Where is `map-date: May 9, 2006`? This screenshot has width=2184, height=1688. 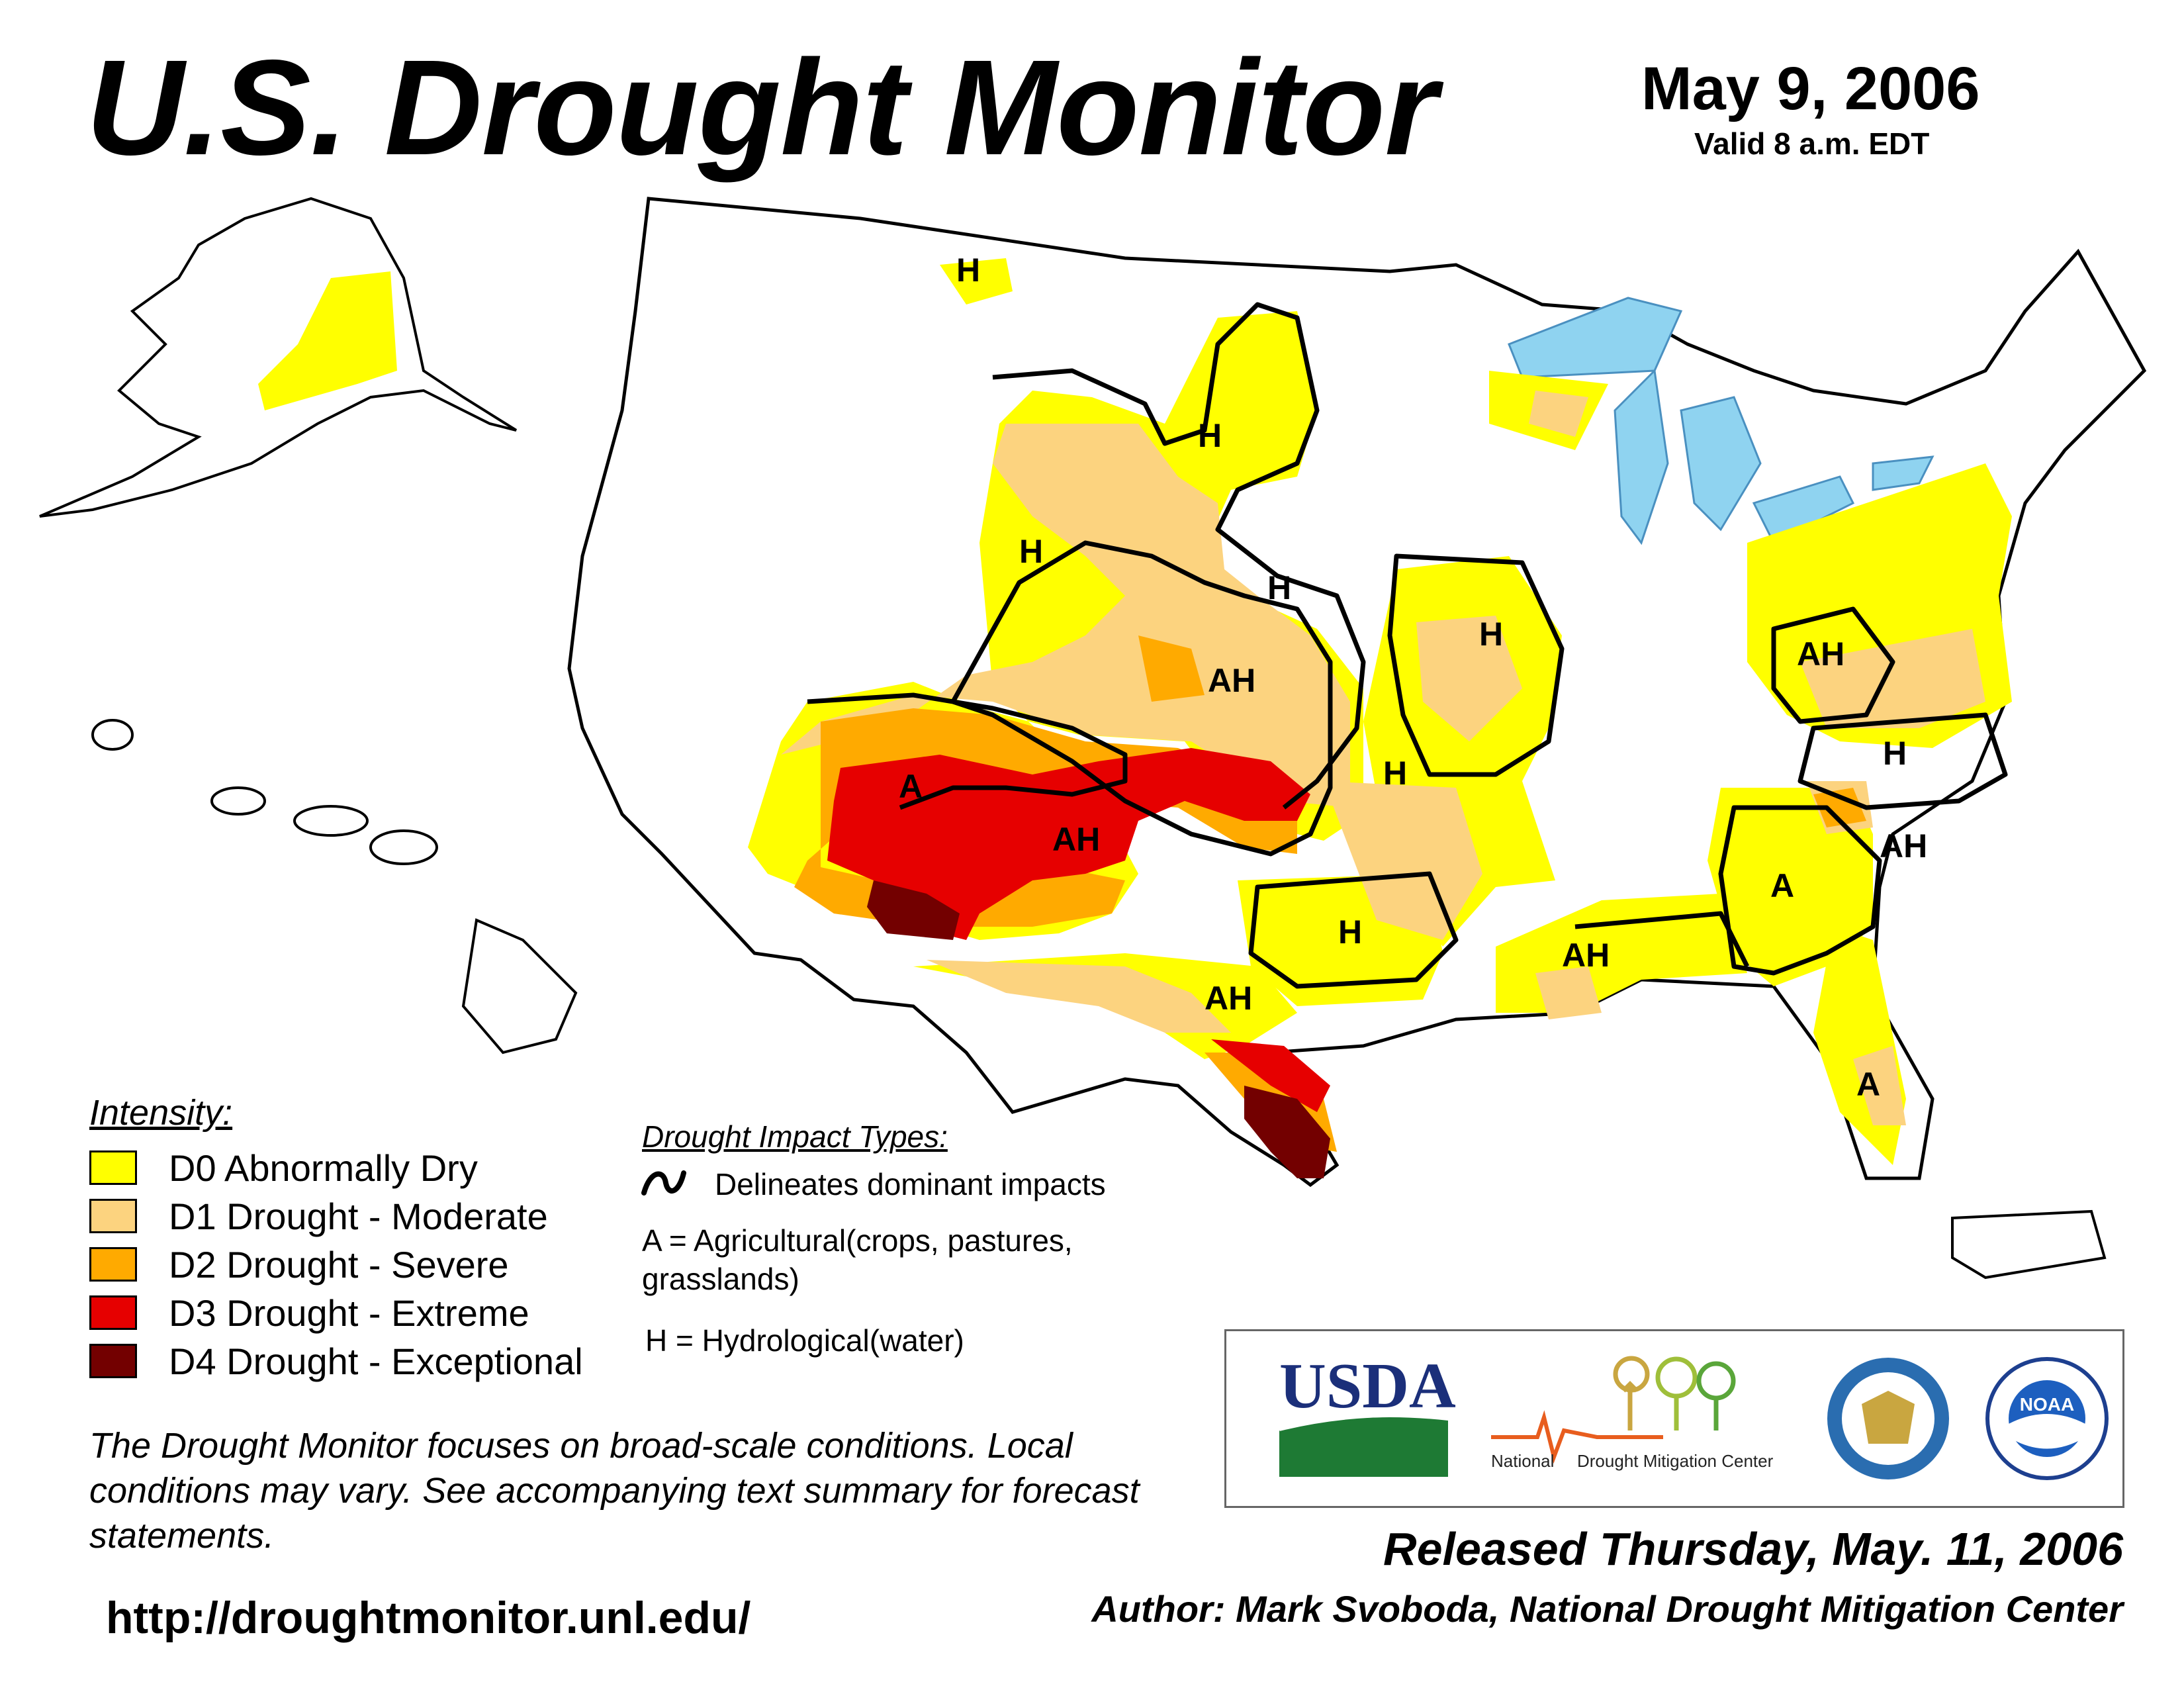
map-date: May 9, 2006 is located at coordinates (1811, 88).